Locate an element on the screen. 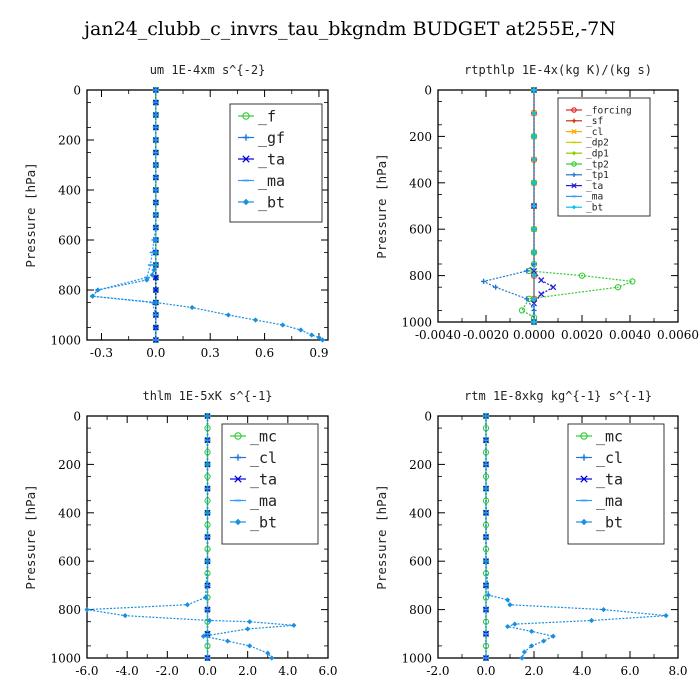  x-tick-label: 2.0 is located at coordinates (533, 671).